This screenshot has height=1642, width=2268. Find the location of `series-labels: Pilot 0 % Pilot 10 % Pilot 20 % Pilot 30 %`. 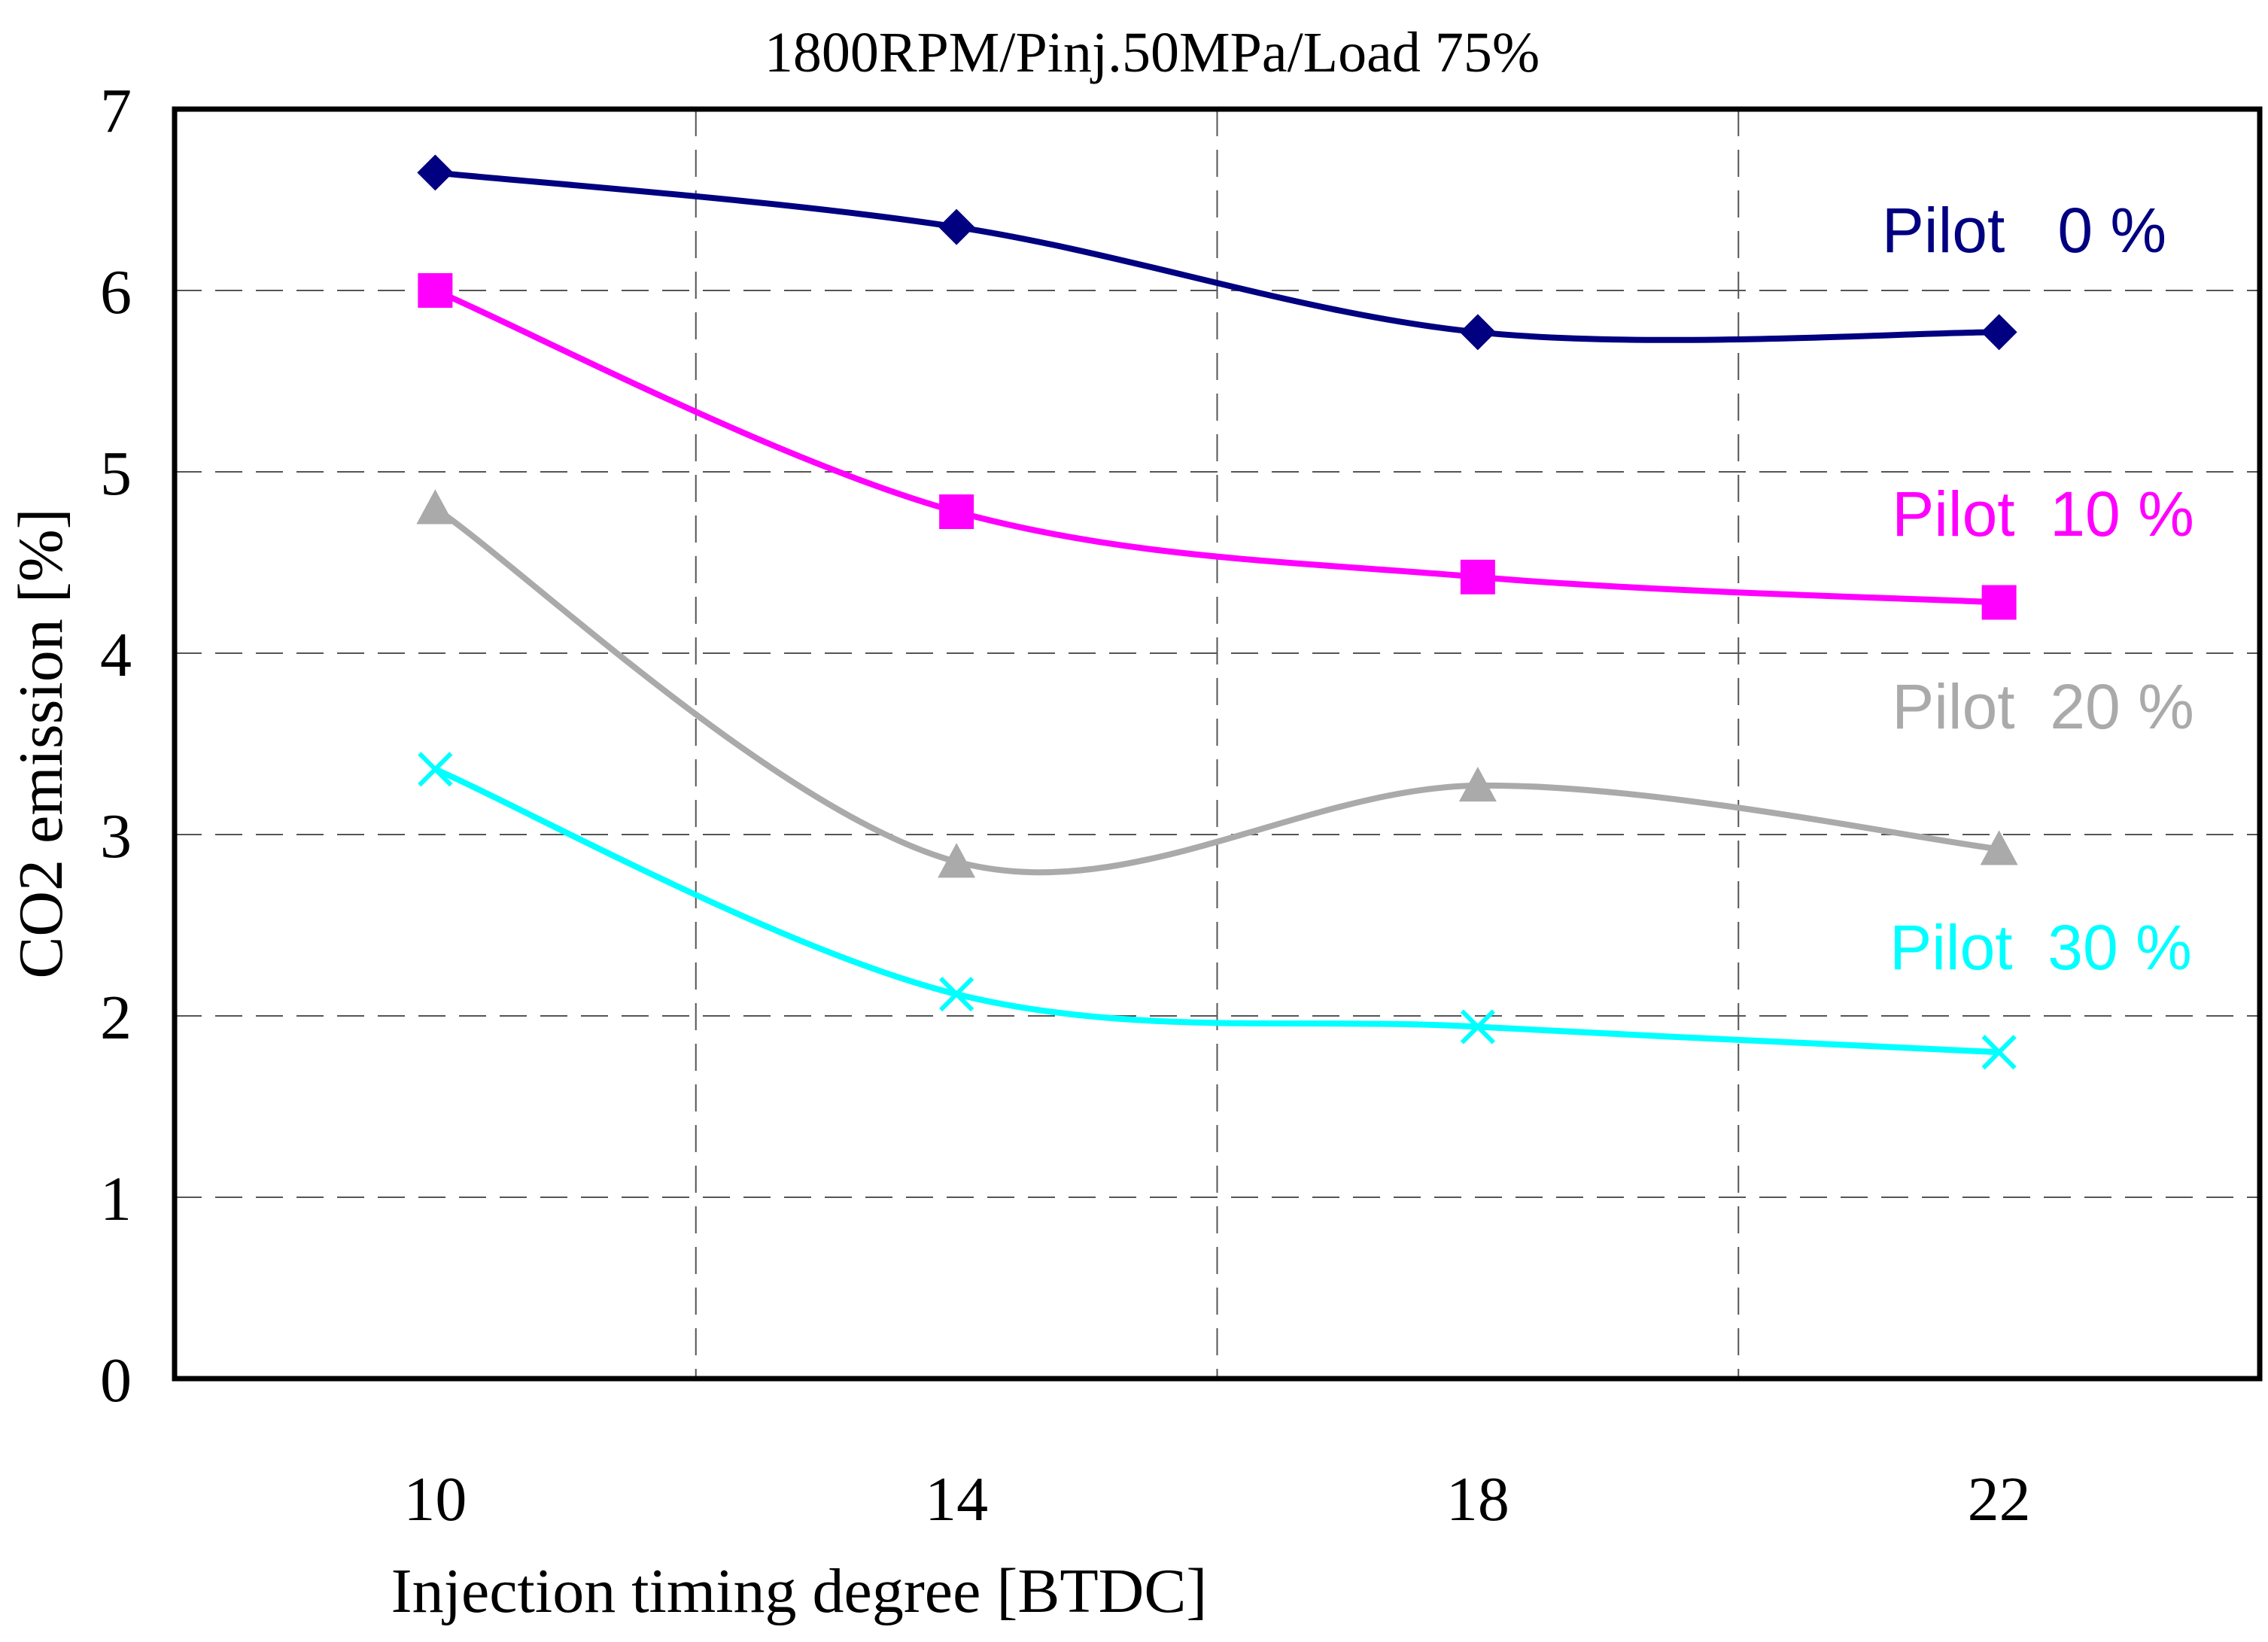

series-labels: Pilot 0 % Pilot 10 % Pilot 20 % Pilot 30 % is located at coordinates (2038, 589).